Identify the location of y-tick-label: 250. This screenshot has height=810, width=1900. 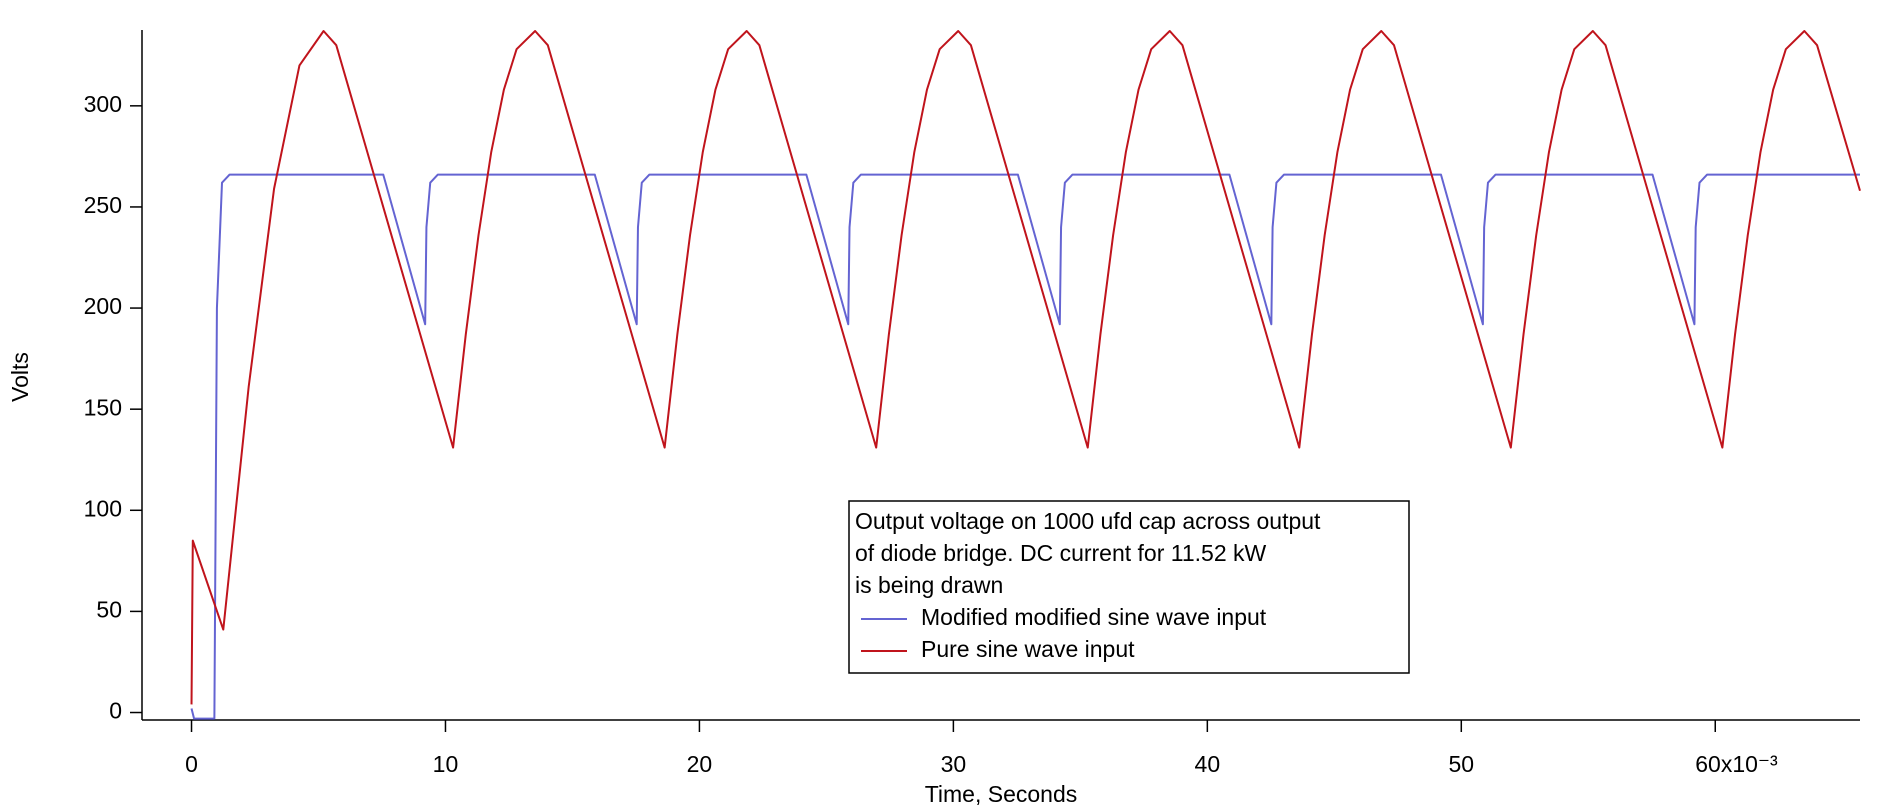
(103, 205).